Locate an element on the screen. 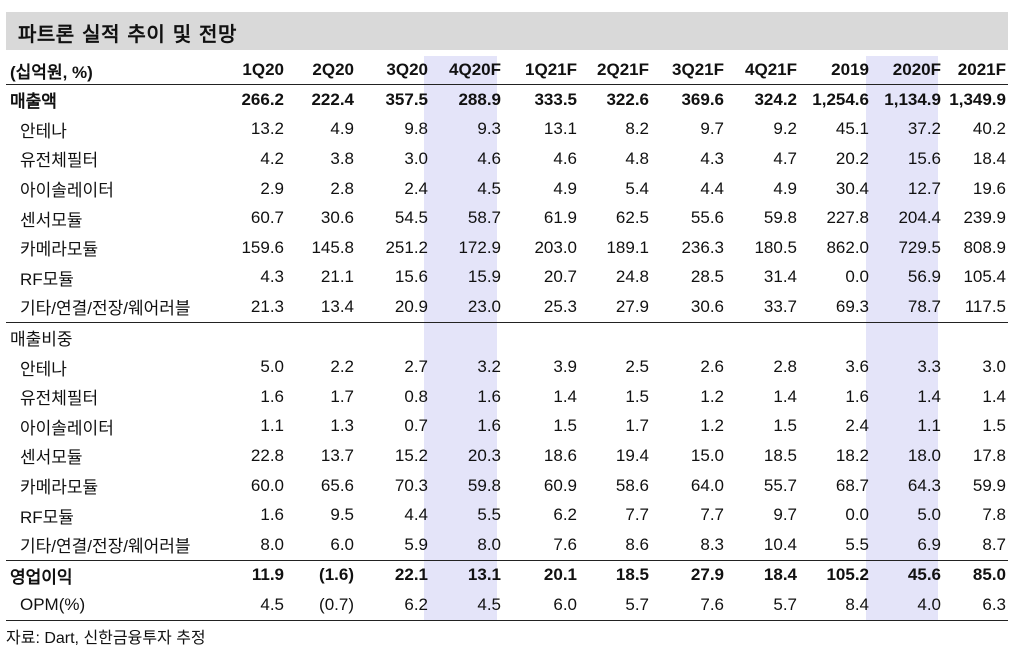  table-cell: 105.2 is located at coordinates (835, 575).